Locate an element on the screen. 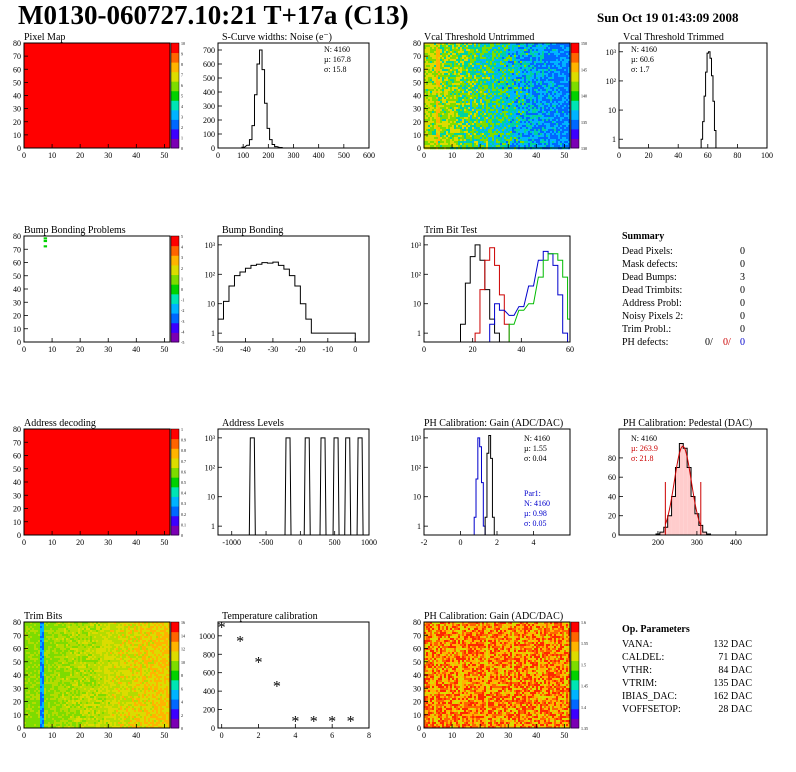 The image size is (796, 772). colorbar-tick-label: -2 is located at coordinates (182, 310).